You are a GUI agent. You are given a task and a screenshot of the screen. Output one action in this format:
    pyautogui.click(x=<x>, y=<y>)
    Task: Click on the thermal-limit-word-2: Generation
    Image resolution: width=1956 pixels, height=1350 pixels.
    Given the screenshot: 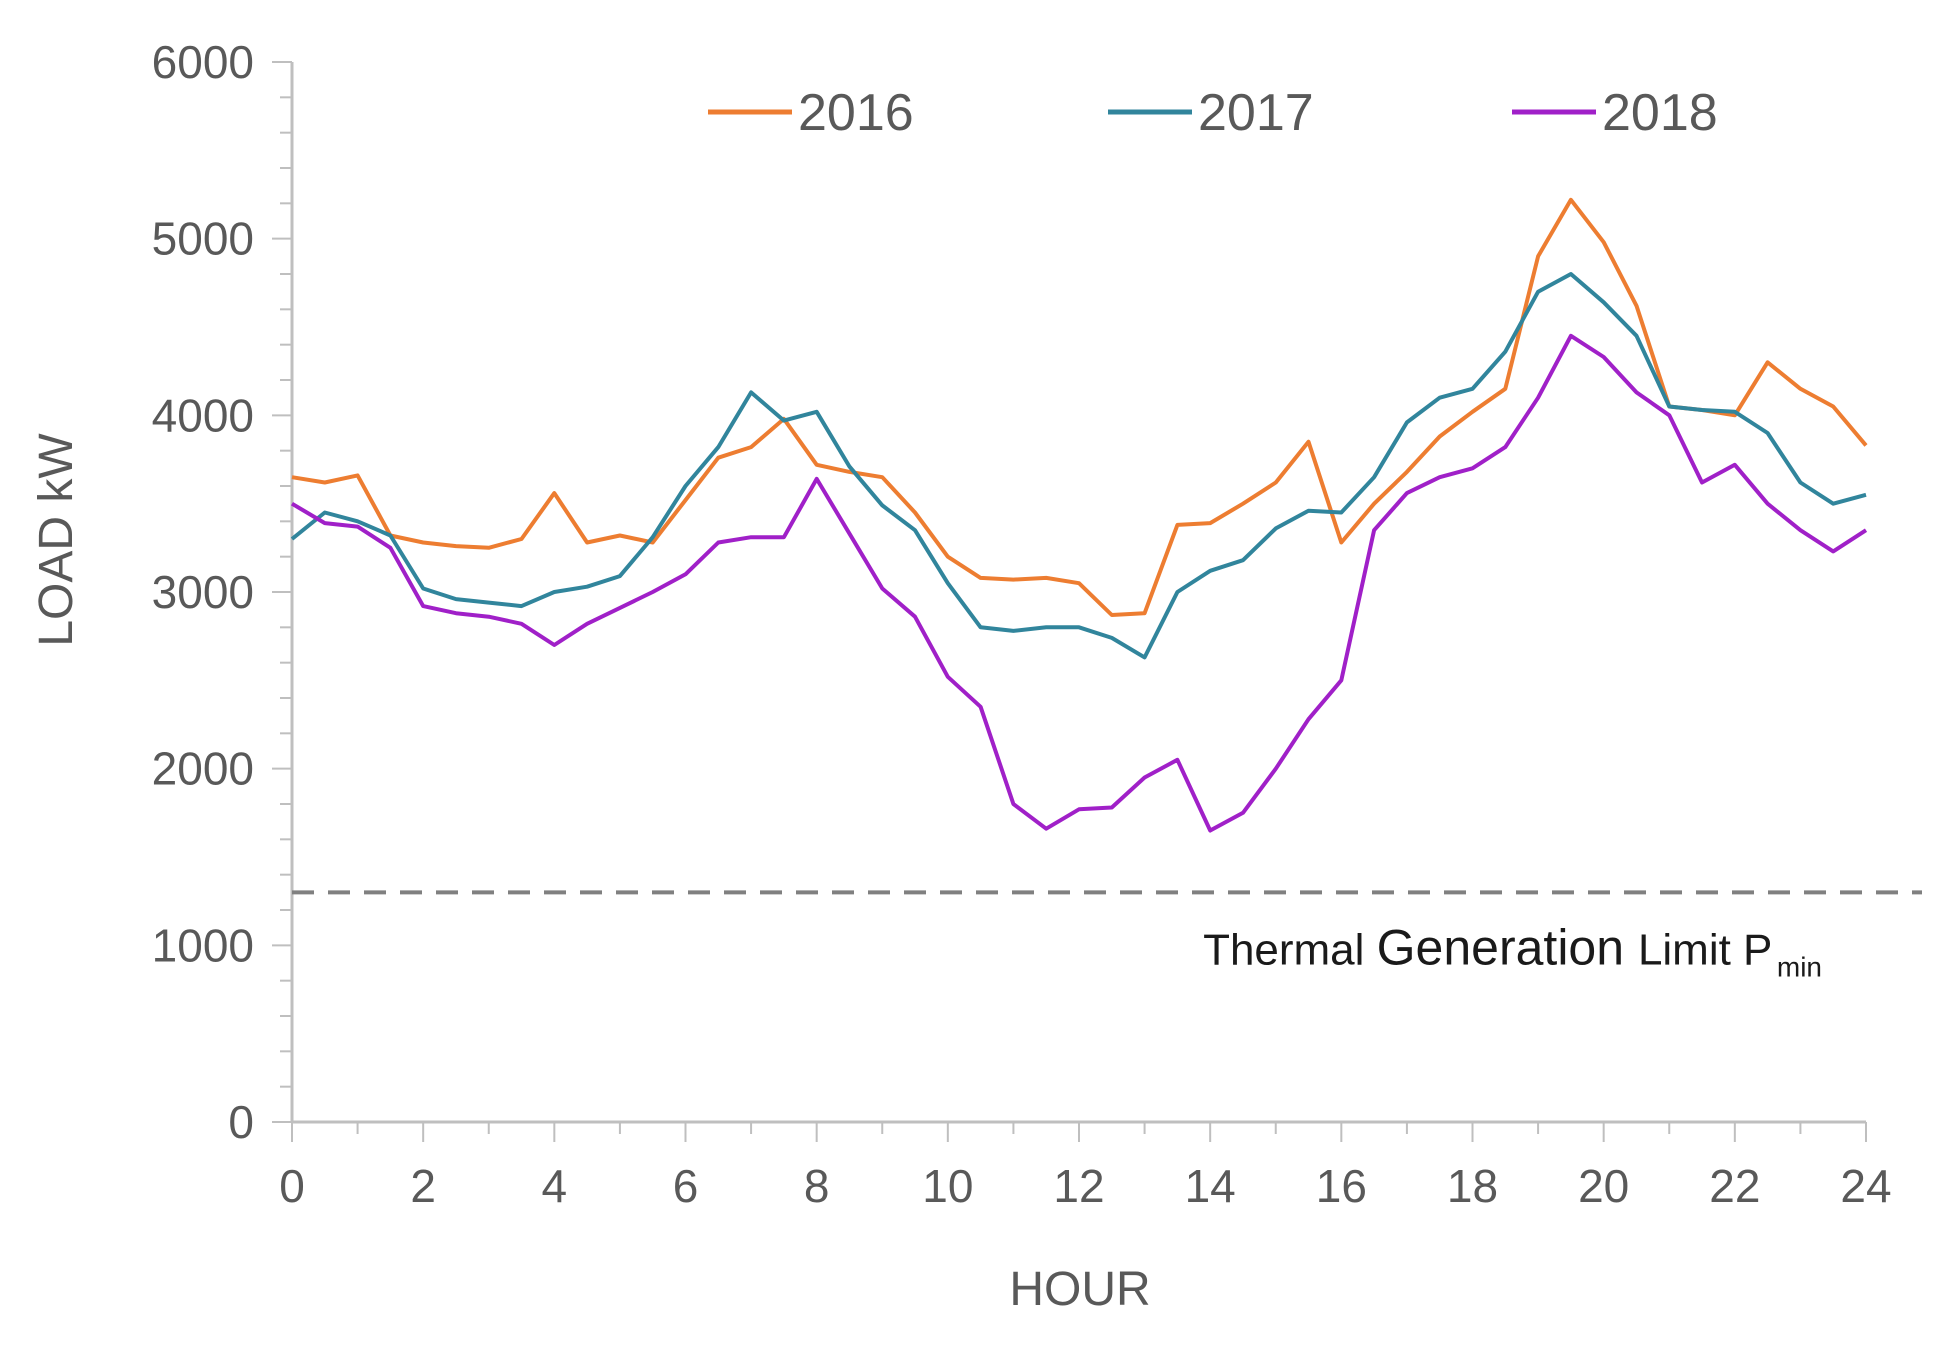 What is the action you would take?
    pyautogui.click(x=1507, y=947)
    